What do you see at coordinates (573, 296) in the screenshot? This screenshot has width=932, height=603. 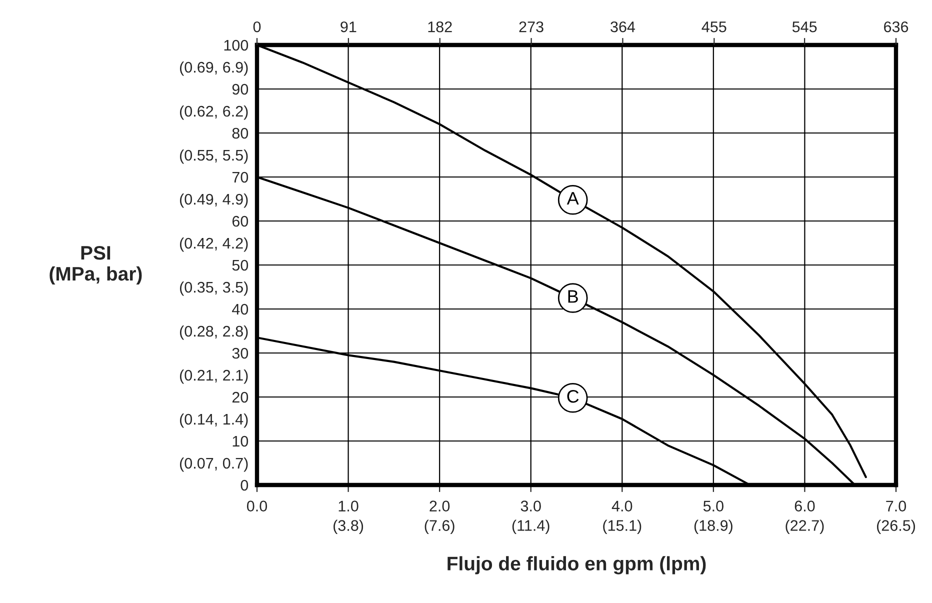 I see `series-label: B` at bounding box center [573, 296].